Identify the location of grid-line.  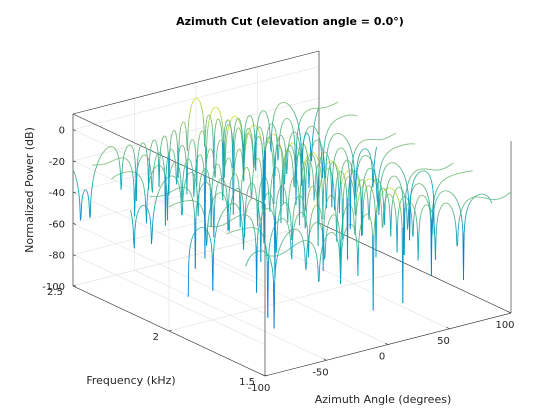
(196, 254).